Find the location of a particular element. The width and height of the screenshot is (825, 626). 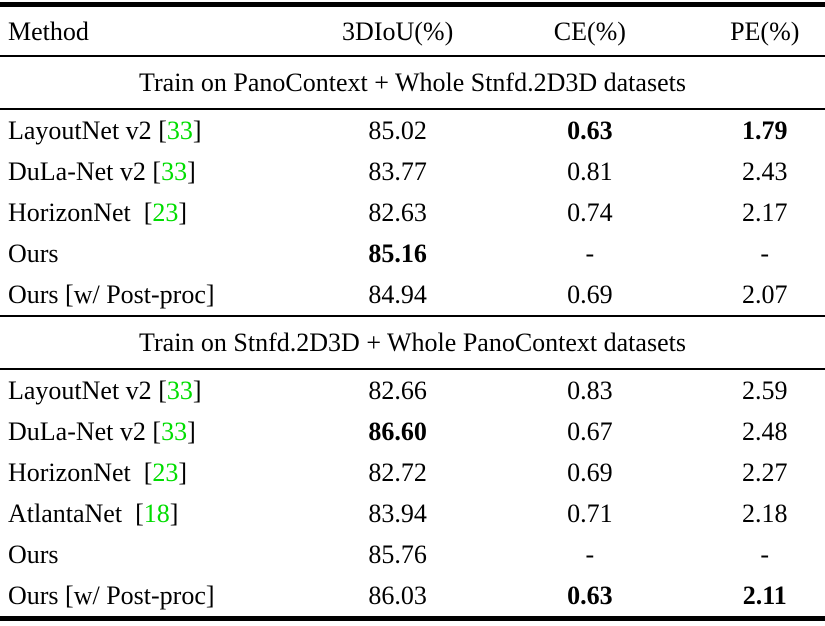

table-row: LayoutNet v2 [33] 82.66 0.83 2.59 is located at coordinates (412, 390).